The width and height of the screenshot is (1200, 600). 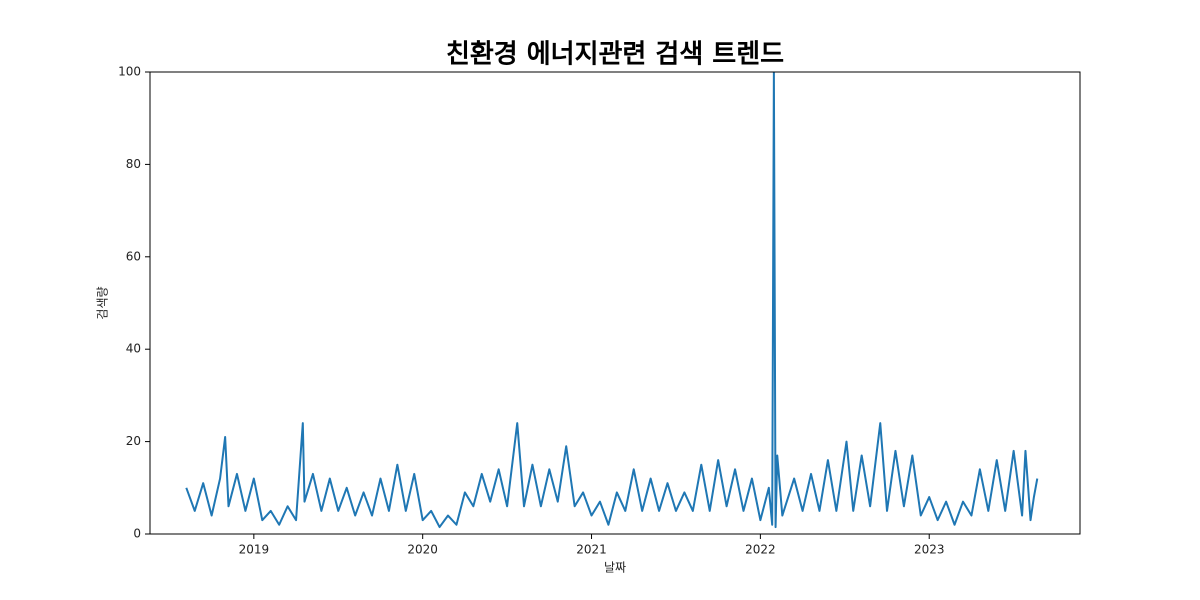 What do you see at coordinates (137, 534) in the screenshot?
I see `y-tick-label: 0` at bounding box center [137, 534].